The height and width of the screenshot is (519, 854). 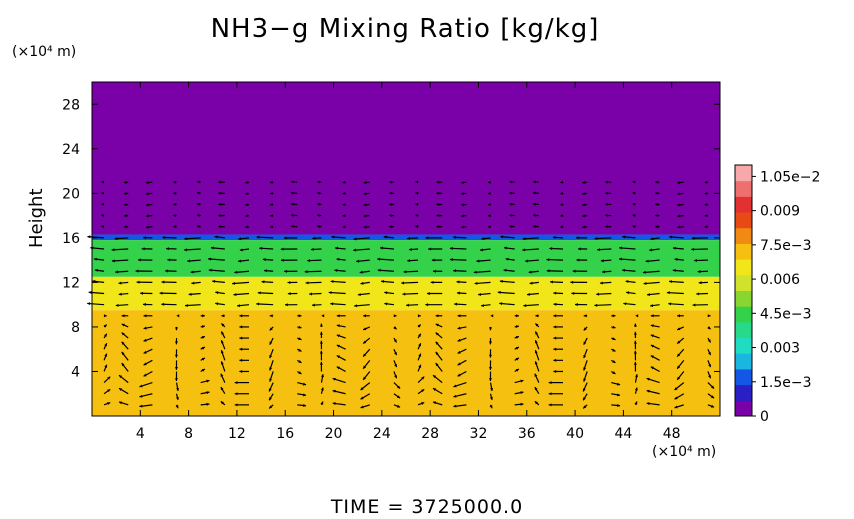 I want to click on chart-title: NH3−g Mixing Ratio [kg/kg], so click(x=405, y=29).